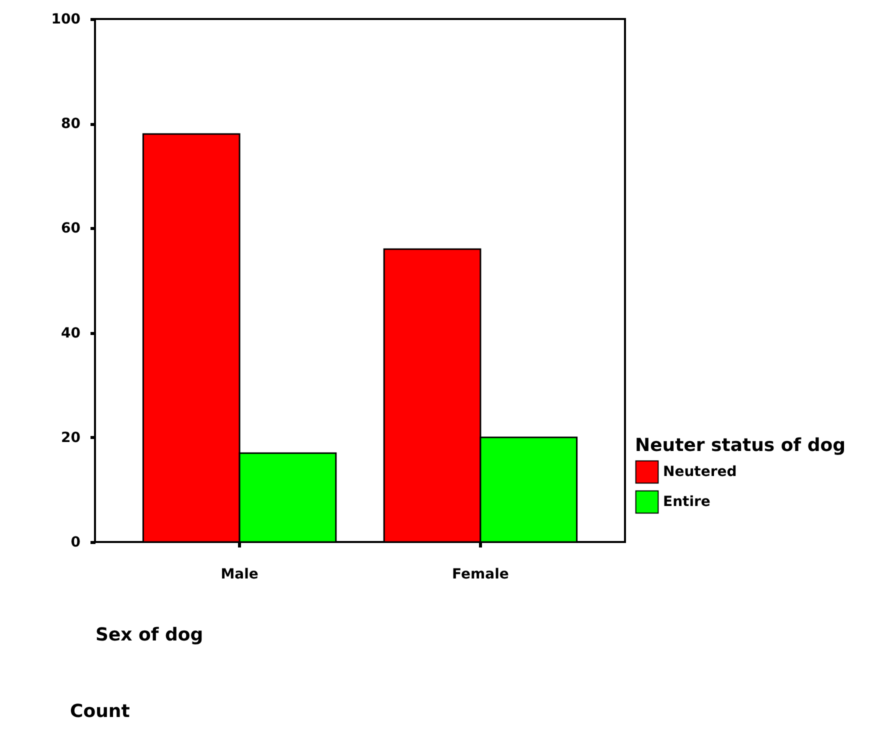 This screenshot has width=877, height=739. What do you see at coordinates (150, 635) in the screenshot?
I see `x-axis-title: Sex of dog` at bounding box center [150, 635].